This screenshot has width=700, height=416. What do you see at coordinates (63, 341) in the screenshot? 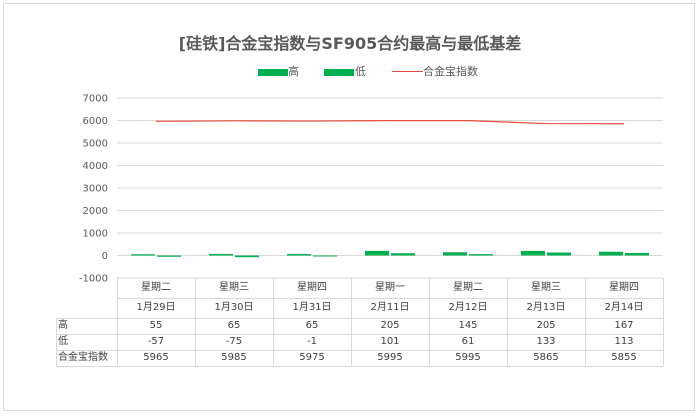
I see `row-header-low: 低` at bounding box center [63, 341].